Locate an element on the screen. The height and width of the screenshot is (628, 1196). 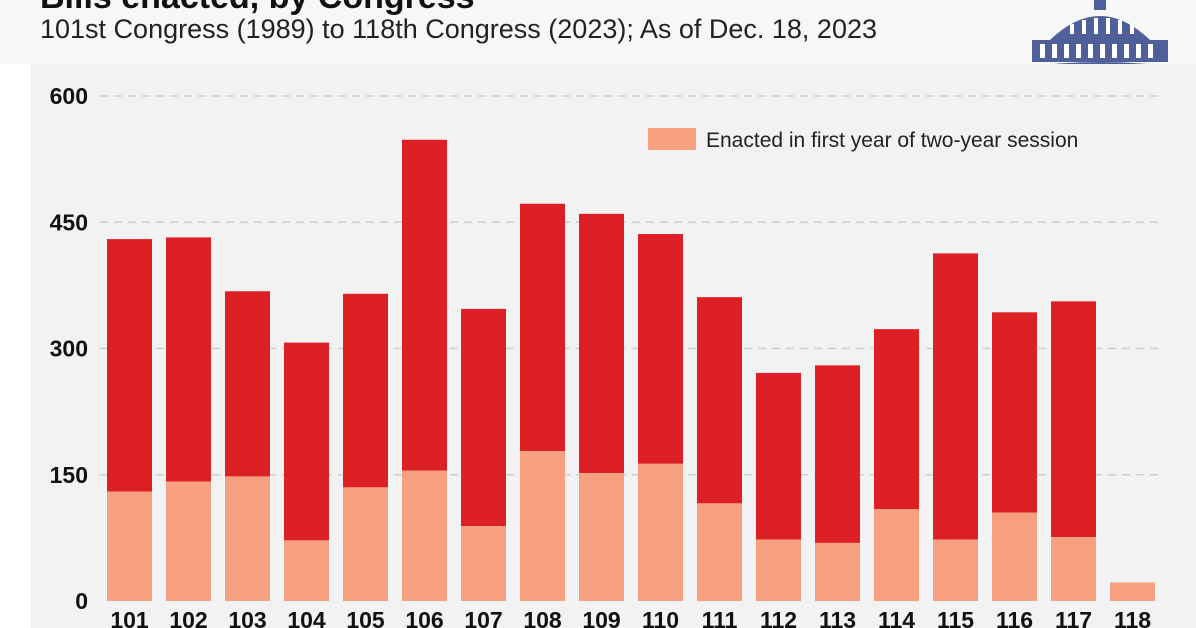
x-tick-label: 107 is located at coordinates (483, 617).